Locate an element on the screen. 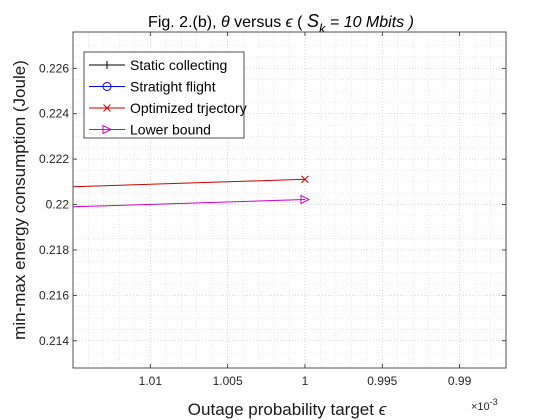  legend-entry: Static collecting is located at coordinates (158, 65).